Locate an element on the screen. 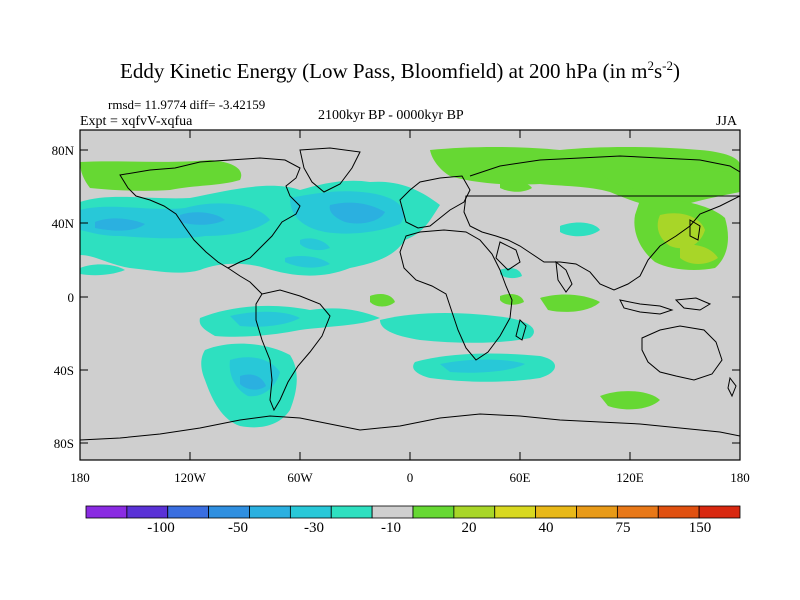 This screenshot has height=600, width=800. x-label-0: 0 is located at coordinates (410, 477).